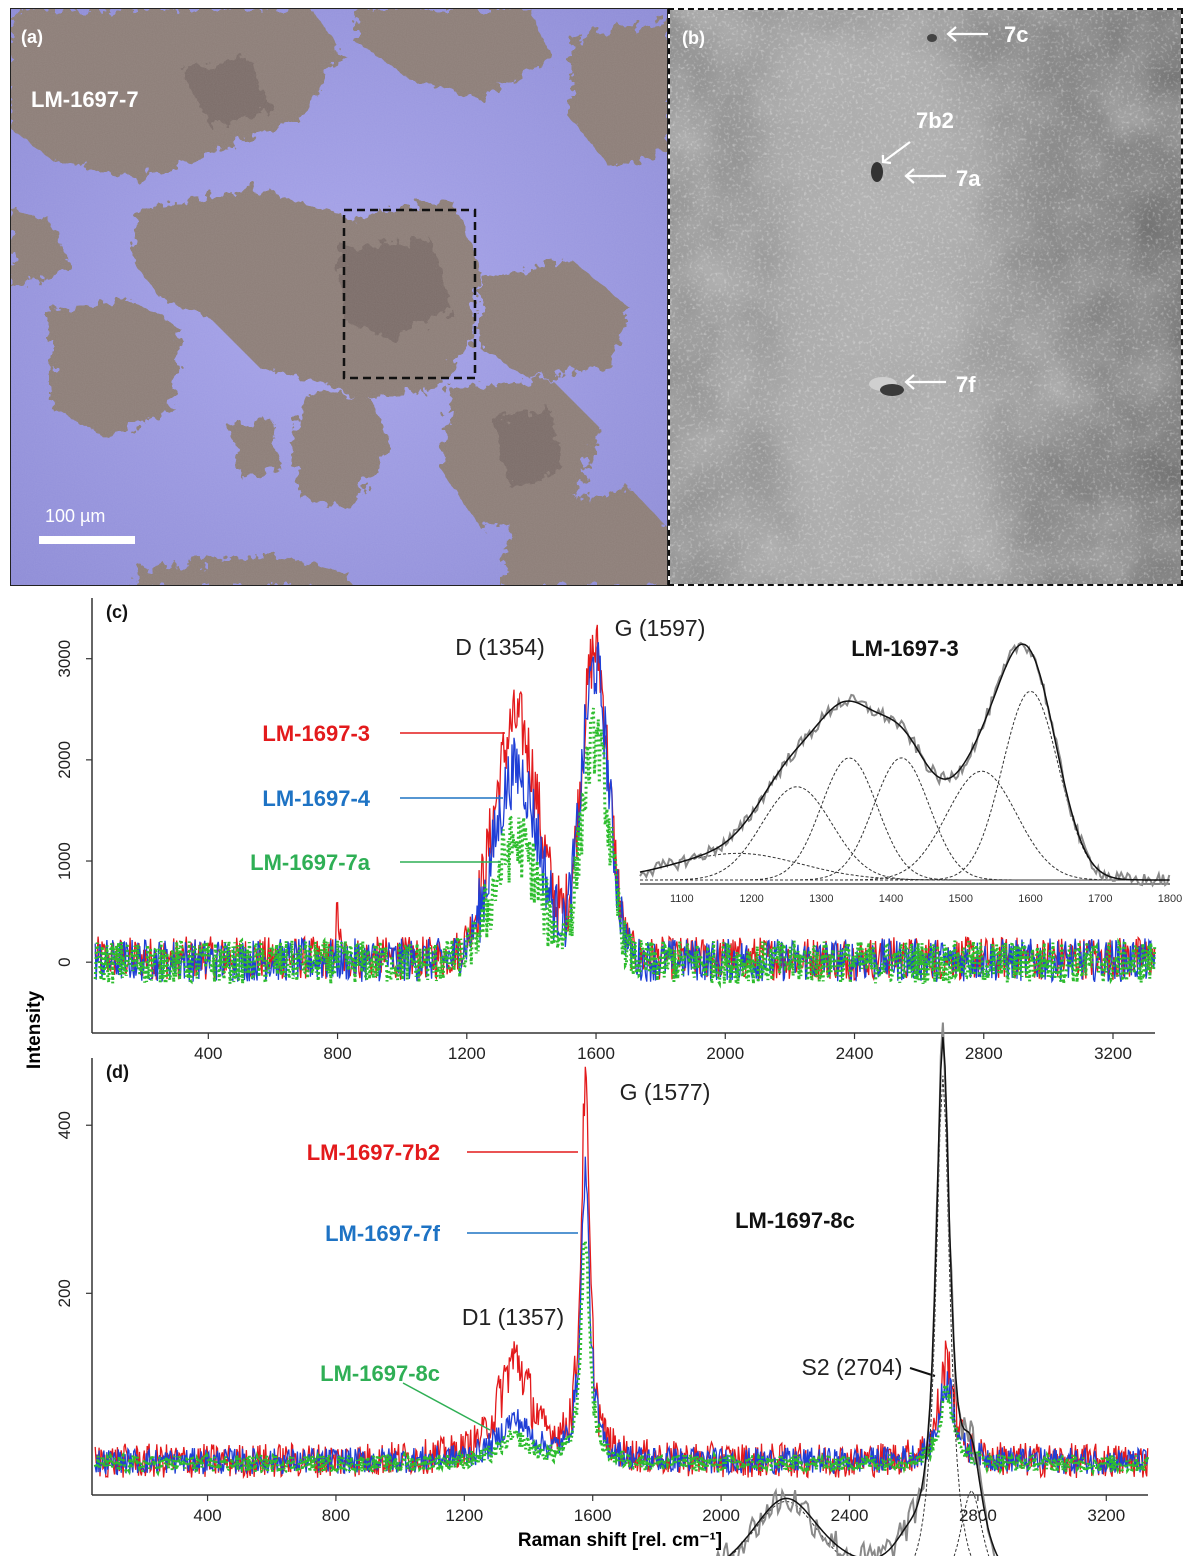 This screenshot has width=1189, height=1556. What do you see at coordinates (851, 1367) in the screenshot?
I see `peak-annotation: S2 (2704)` at bounding box center [851, 1367].